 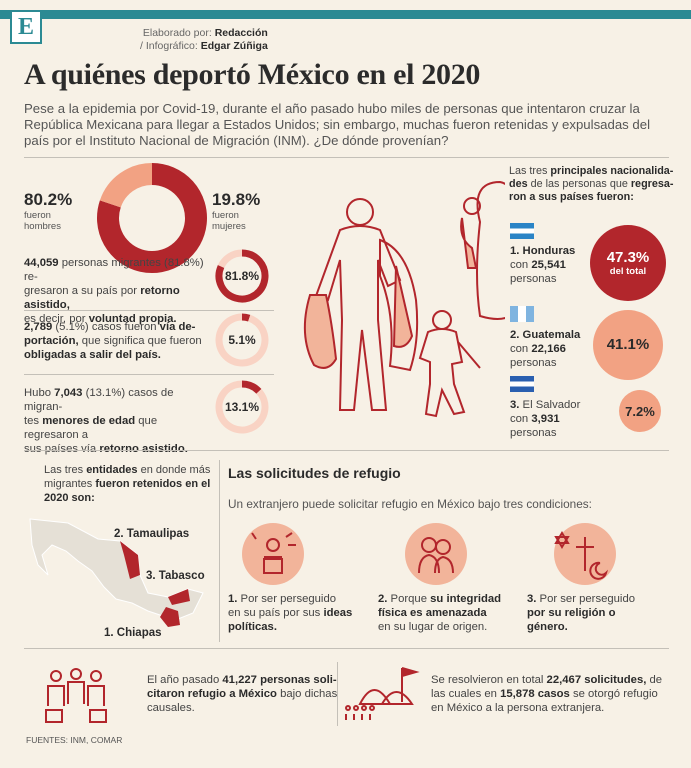 I want to click on guatemala-pct: 41.1%, so click(x=628, y=344).